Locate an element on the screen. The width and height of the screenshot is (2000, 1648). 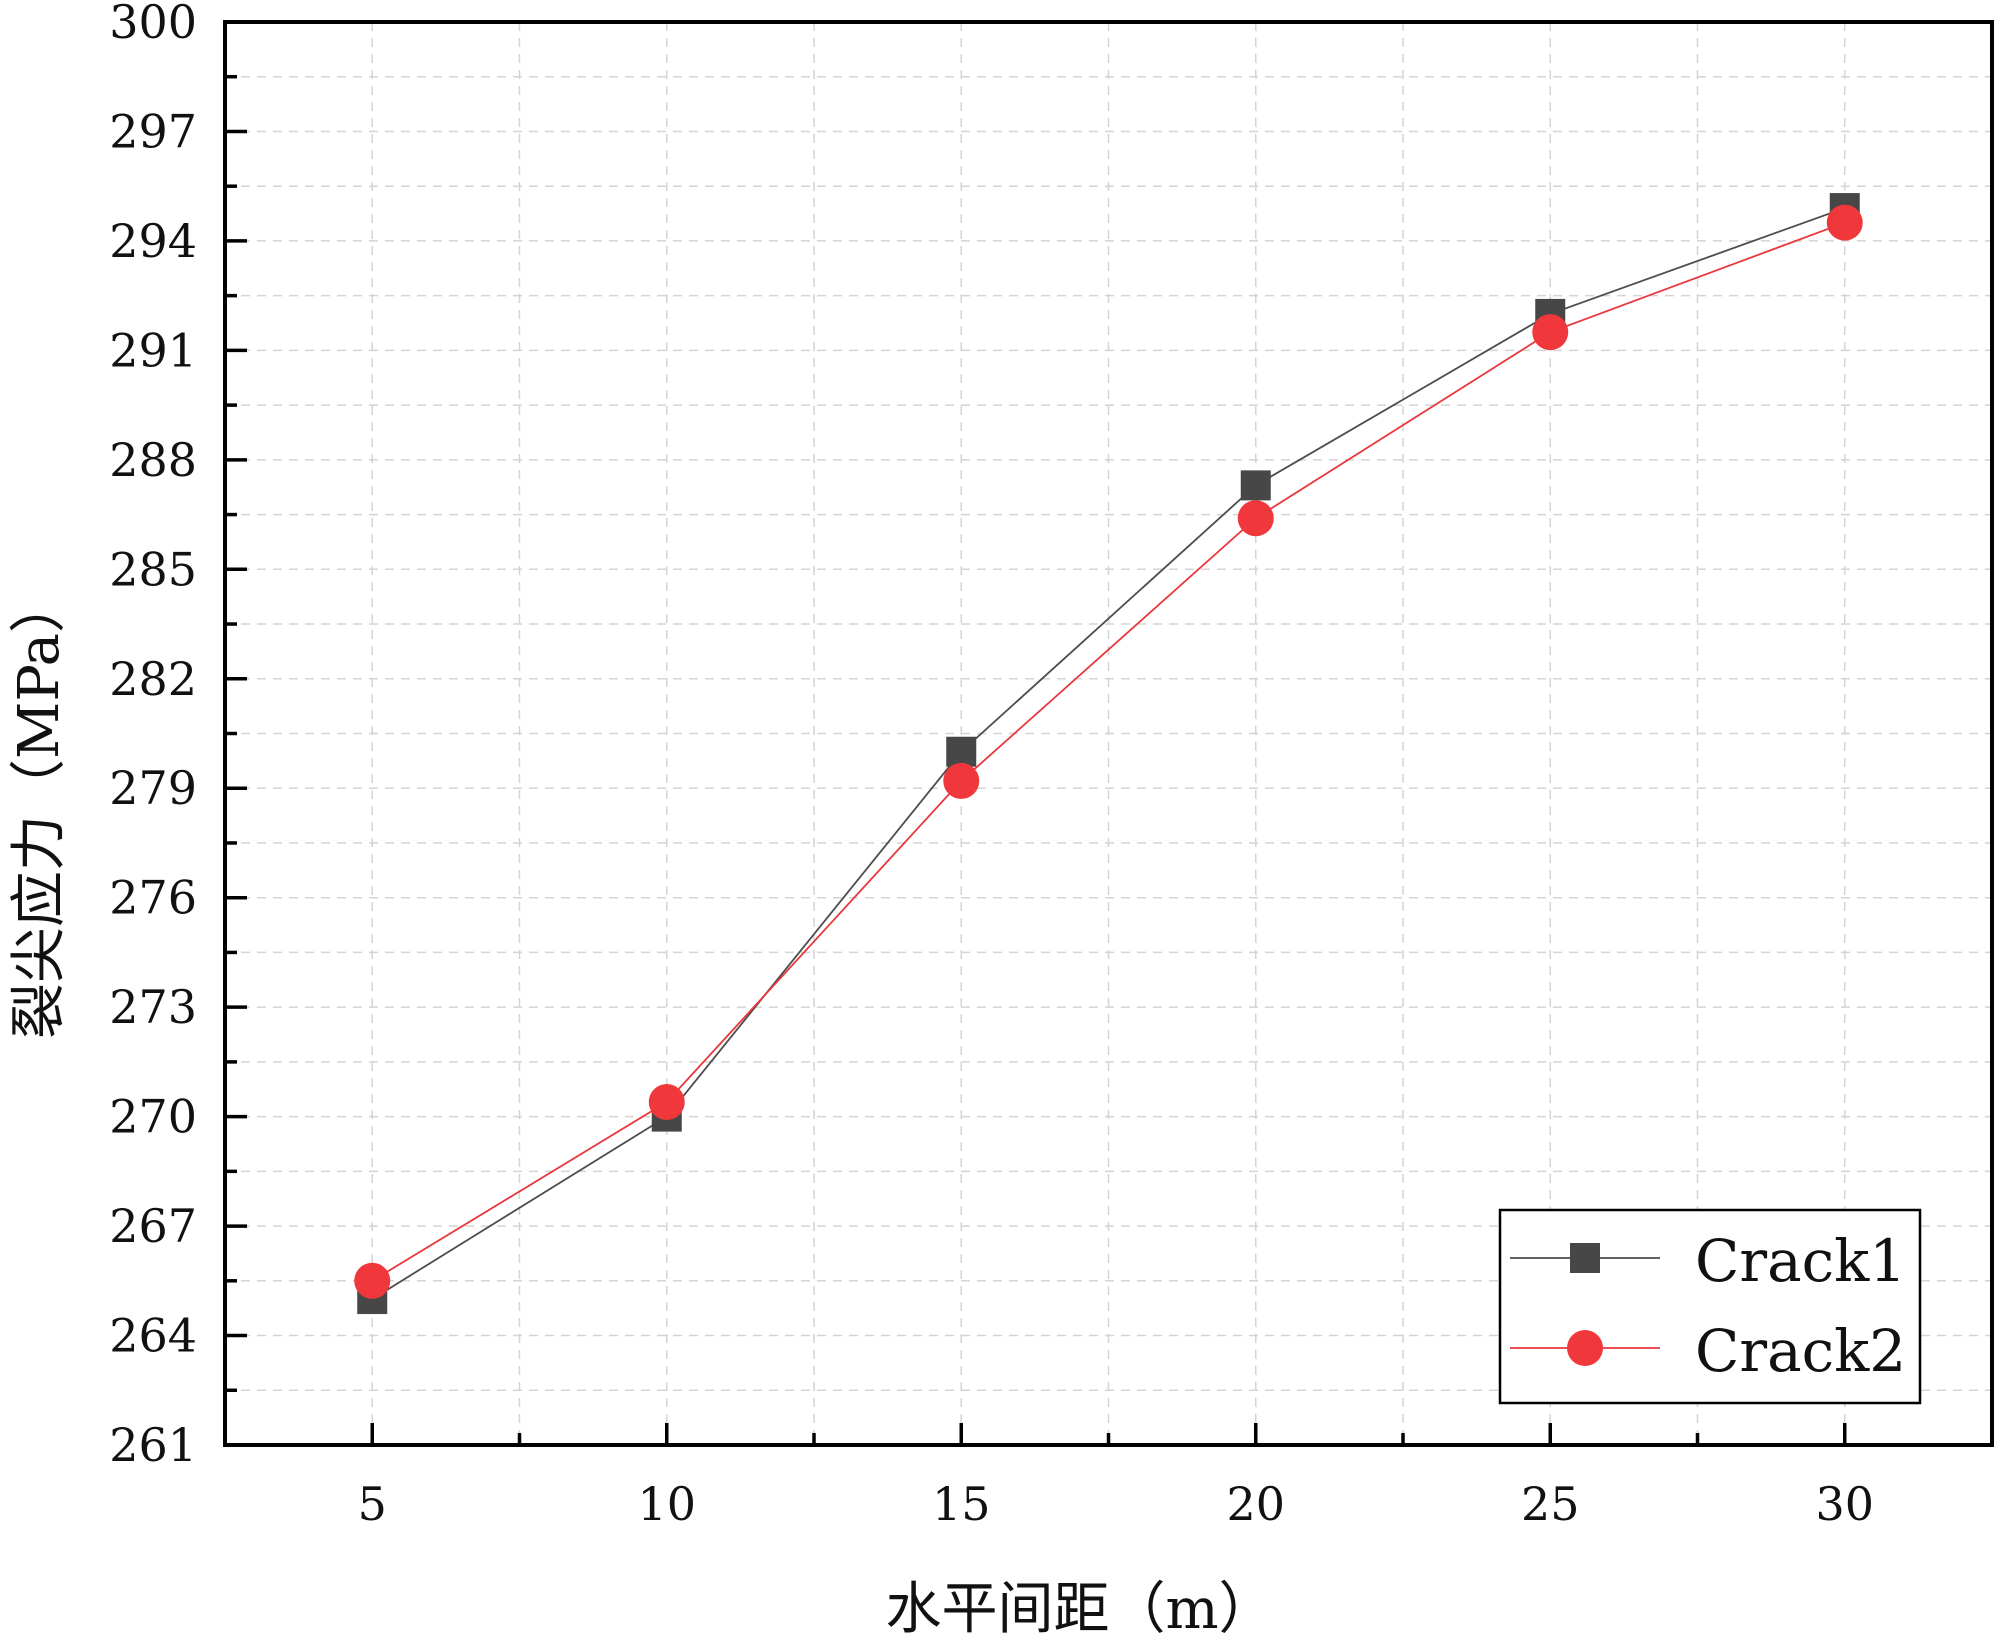
y-tick-label: 288 is located at coordinates (153, 460).